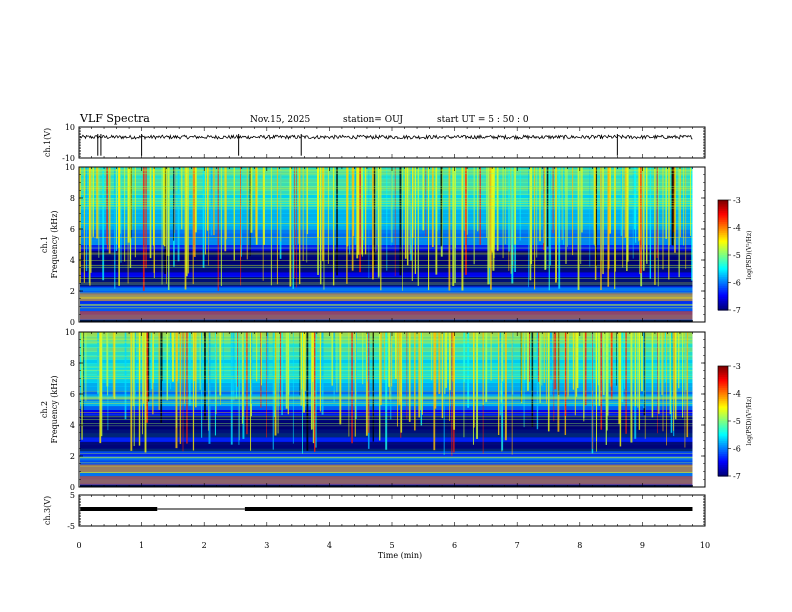  What do you see at coordinates (454, 545) in the screenshot?
I see `x-tick-label: 6` at bounding box center [454, 545].